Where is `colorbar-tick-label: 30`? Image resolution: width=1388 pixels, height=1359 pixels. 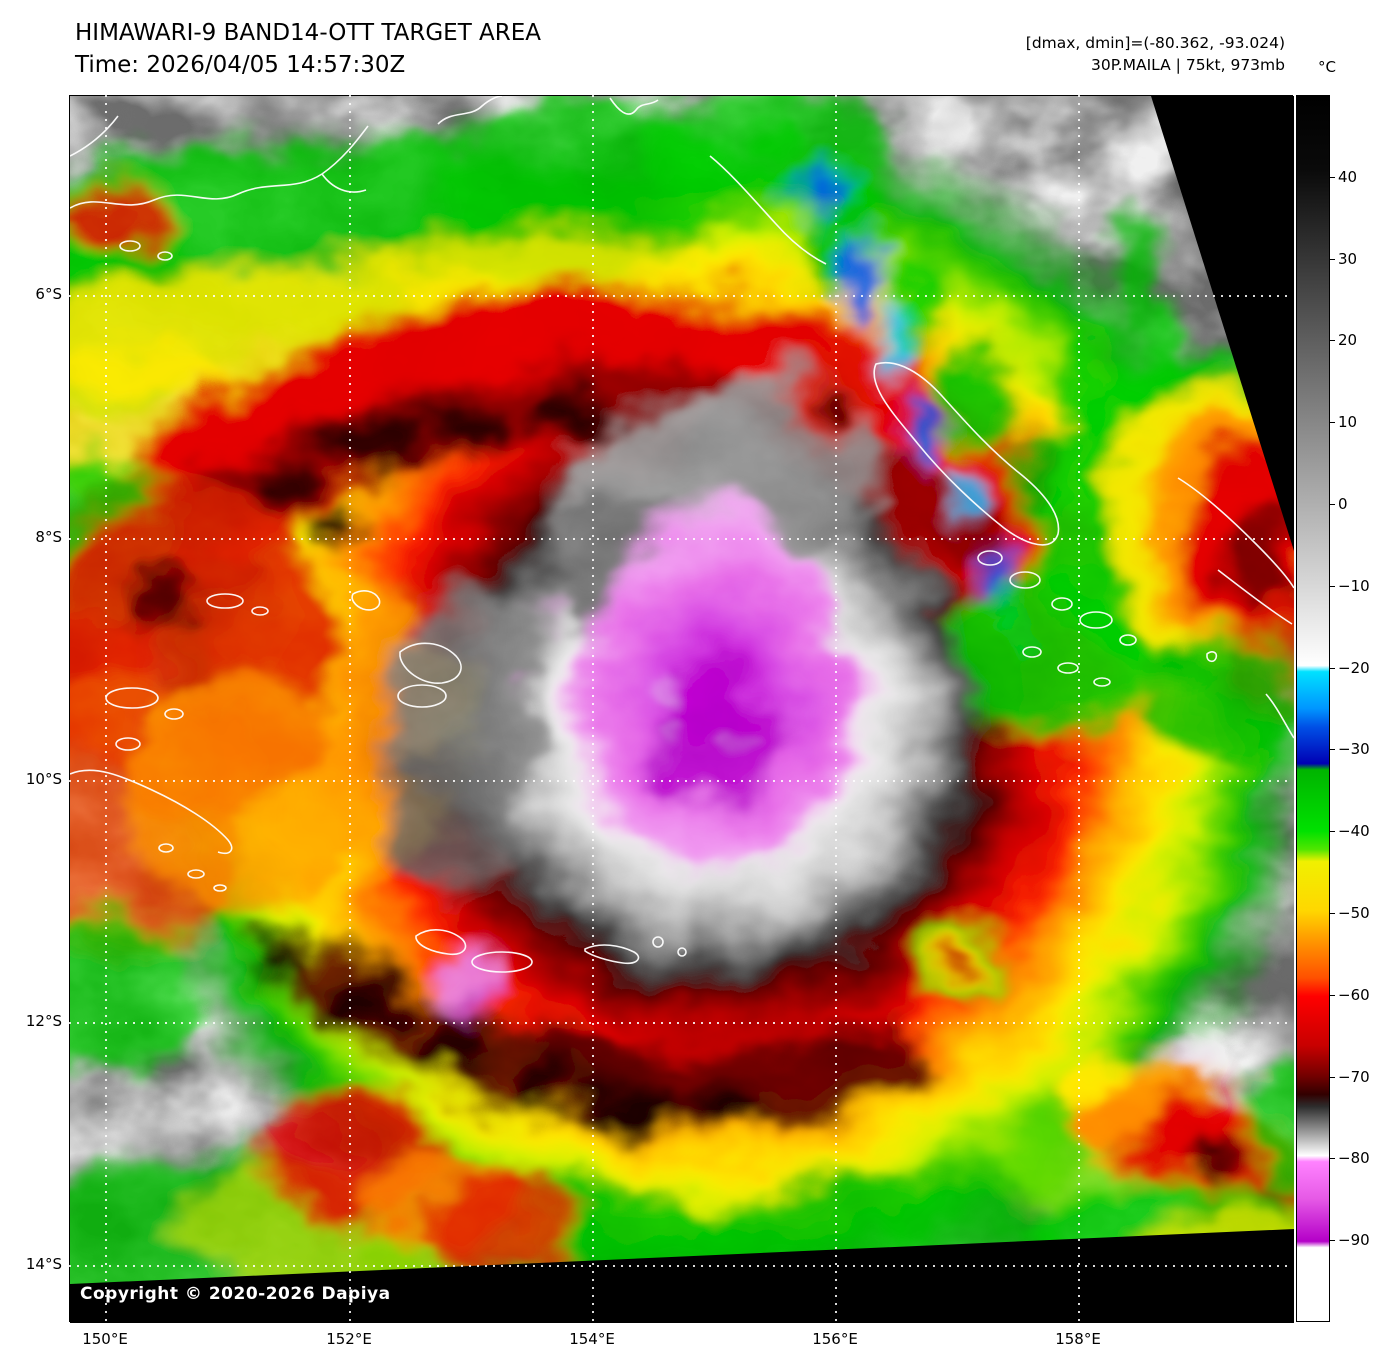
colorbar-tick-label: 30 is located at coordinates (1348, 258).